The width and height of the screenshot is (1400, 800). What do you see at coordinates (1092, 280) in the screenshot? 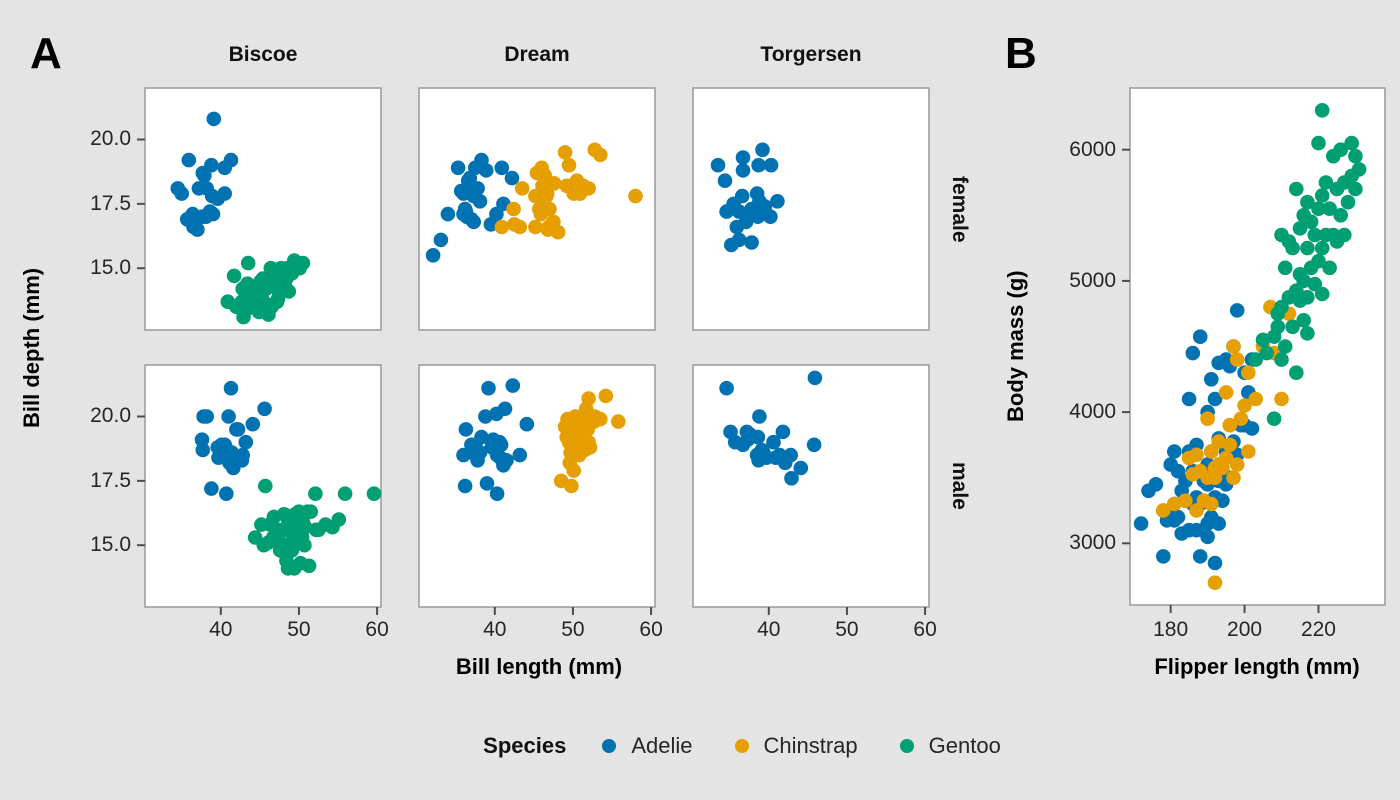
I see `panel-b-y-tick-label: 5000` at bounding box center [1092, 280].